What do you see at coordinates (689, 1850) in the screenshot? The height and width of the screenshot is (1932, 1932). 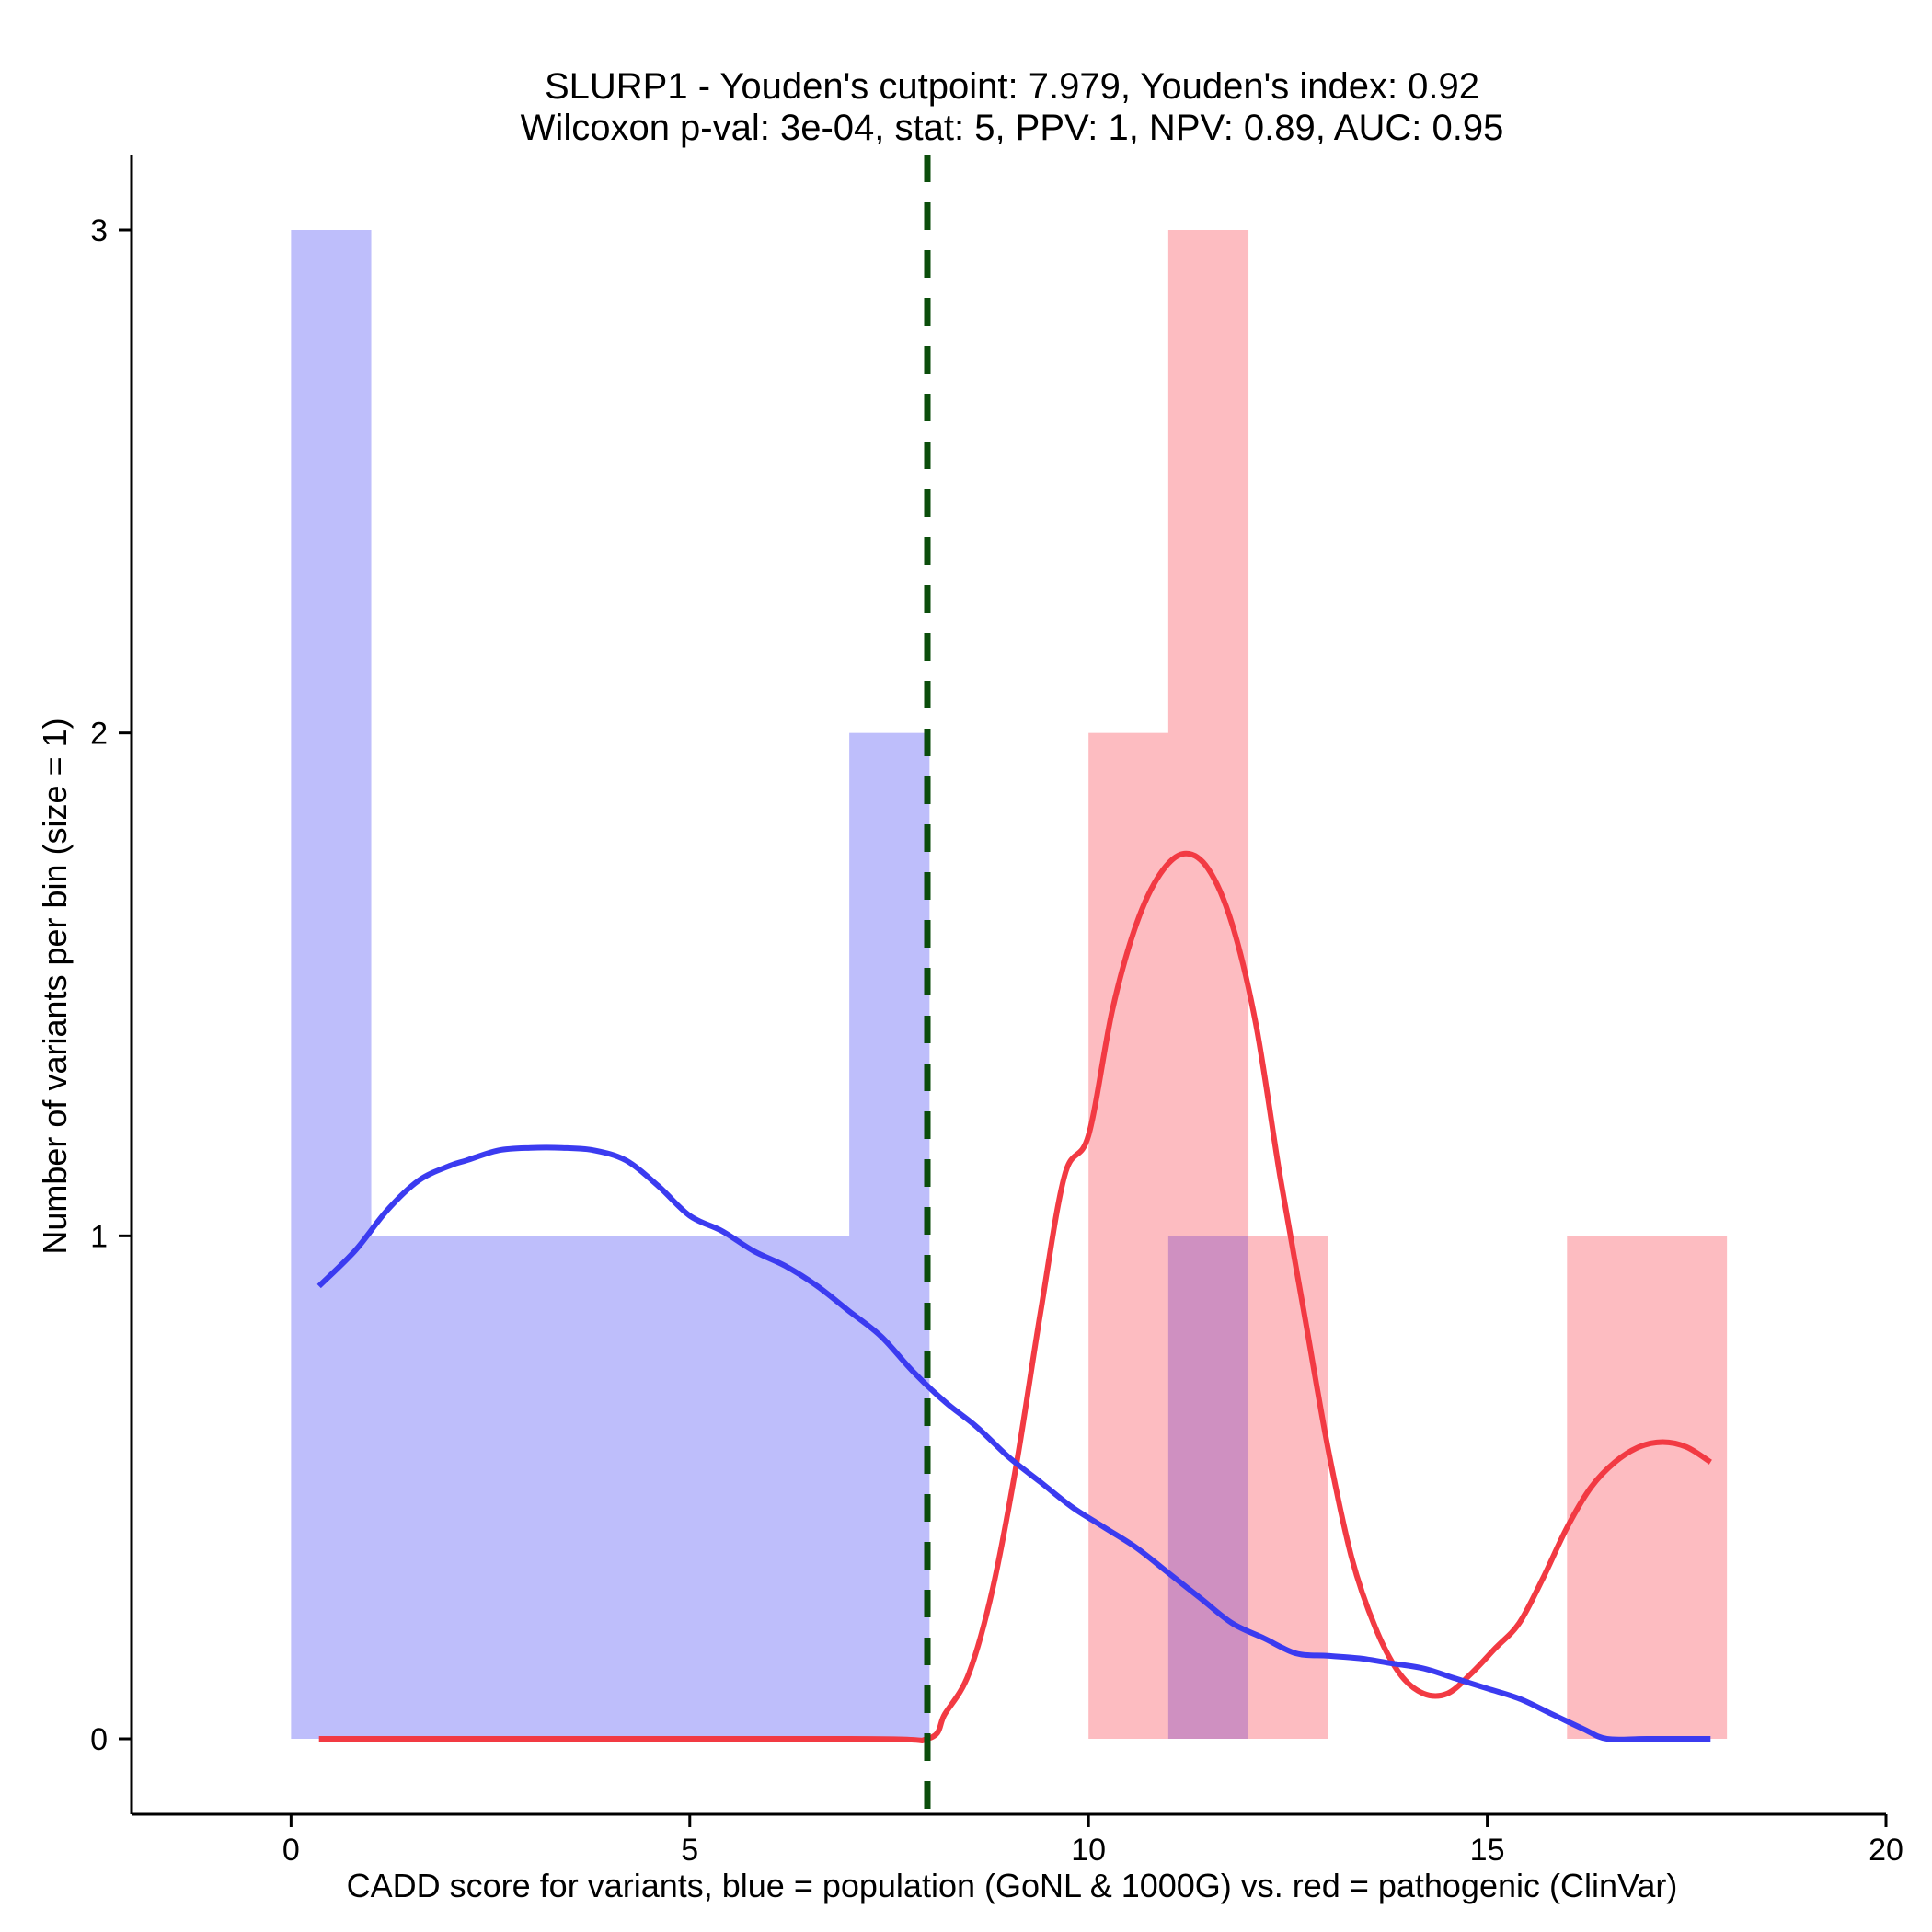 I see `x-tick-label-5: 5` at bounding box center [689, 1850].